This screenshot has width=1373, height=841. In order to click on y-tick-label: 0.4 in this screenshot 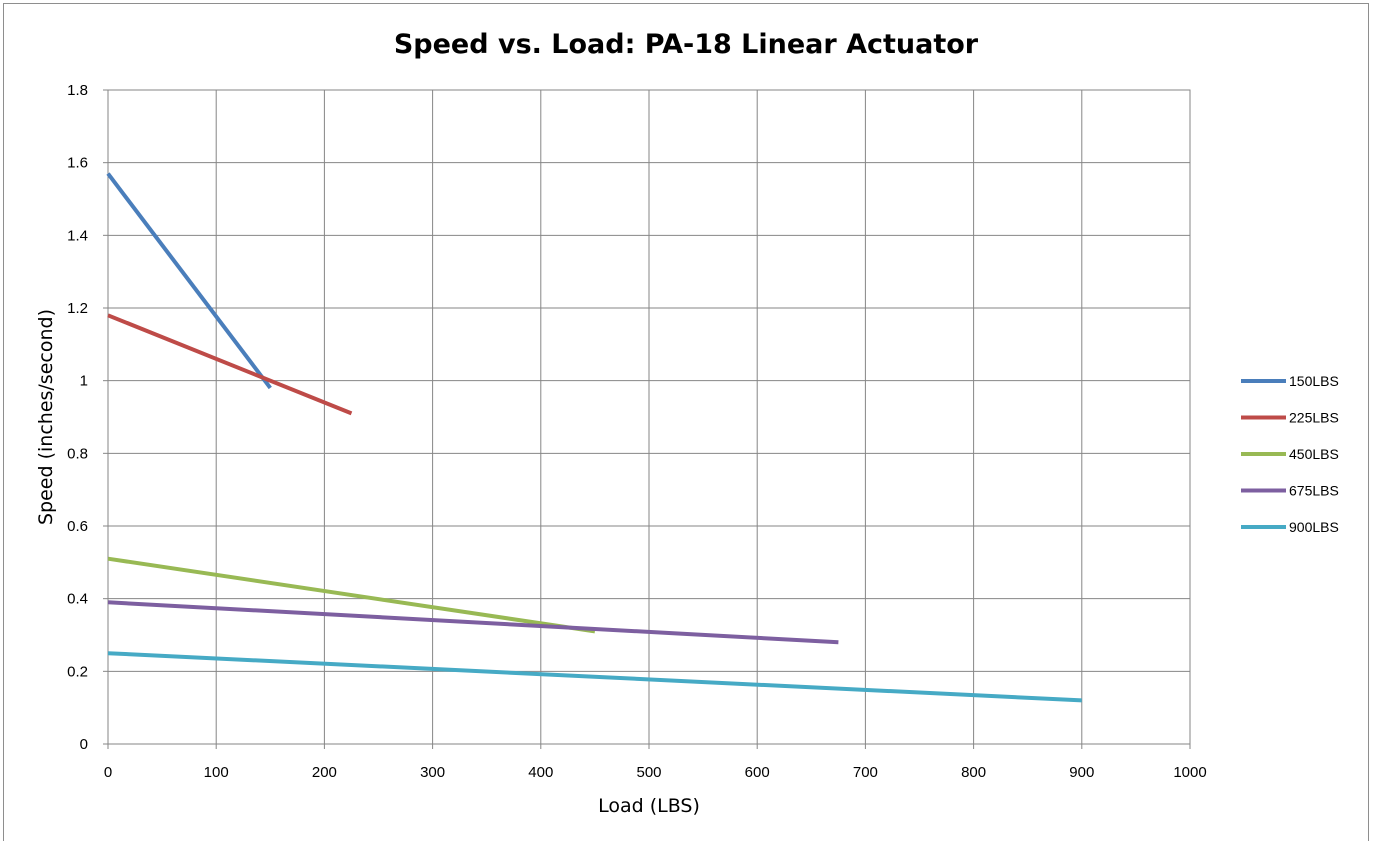, I will do `click(77, 599)`.